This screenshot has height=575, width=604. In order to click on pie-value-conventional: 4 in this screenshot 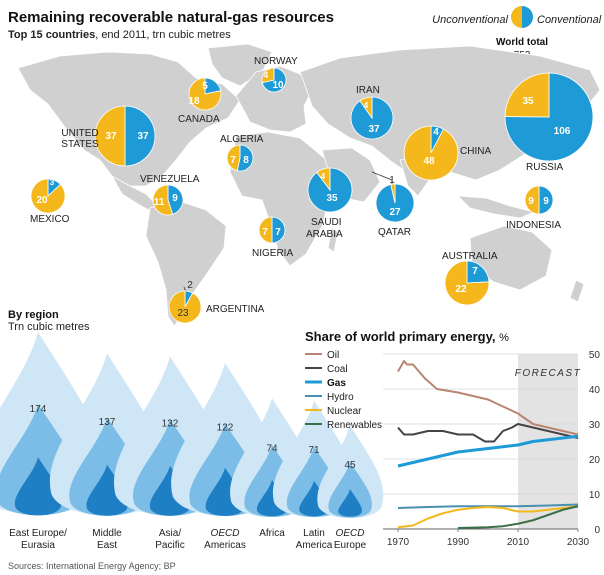, I will do `click(436, 132)`.